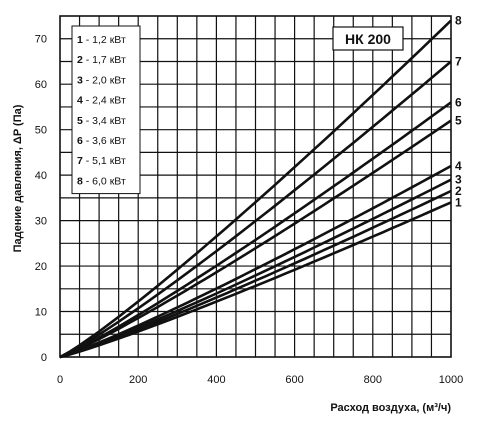  What do you see at coordinates (101, 161) in the screenshot?
I see `legend-entry-7: 7 - 5,1 кВт` at bounding box center [101, 161].